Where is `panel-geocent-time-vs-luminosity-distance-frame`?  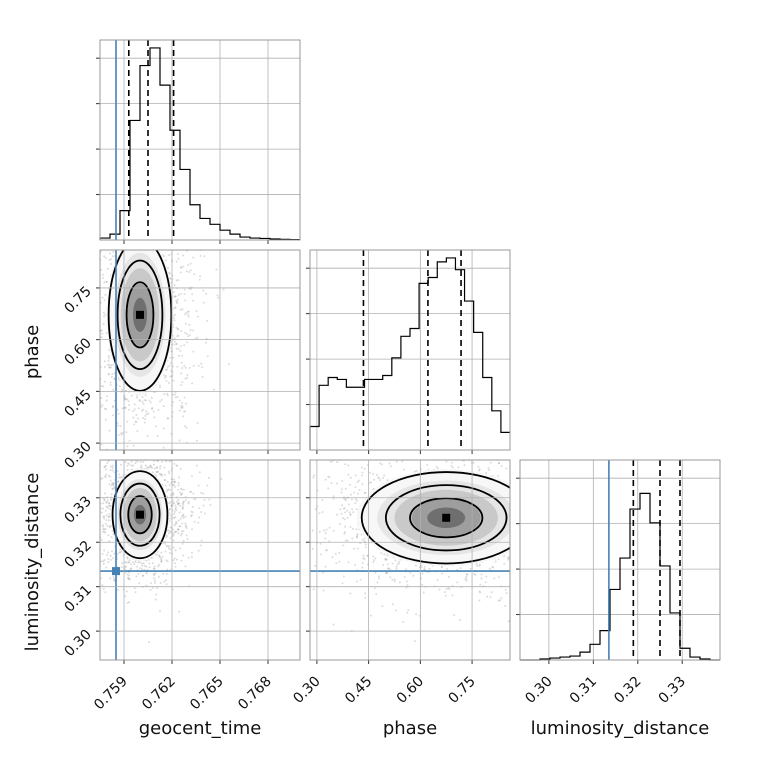 panel-geocent-time-vs-luminosity-distance-frame is located at coordinates (200, 560).